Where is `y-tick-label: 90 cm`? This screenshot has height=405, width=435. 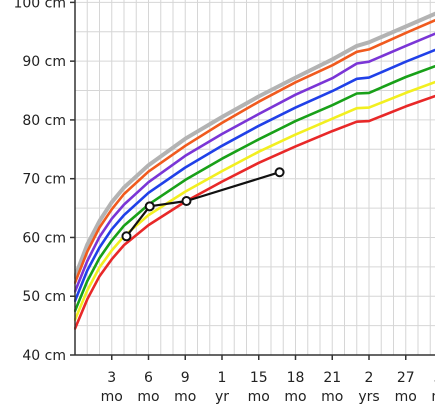
y-tick-label: 90 cm is located at coordinates (44, 62).